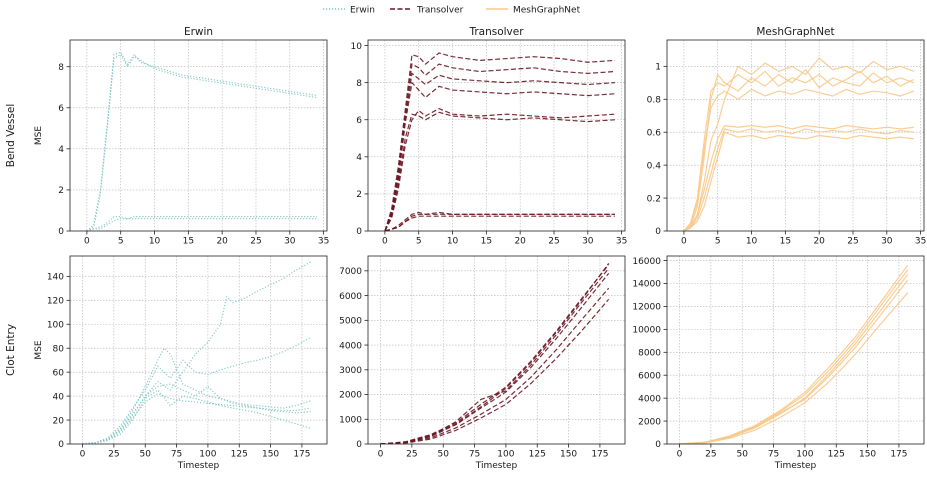 The height and width of the screenshot is (478, 927). Describe the element at coordinates (55, 302) in the screenshot. I see `y-tick-label: 120` at that location.